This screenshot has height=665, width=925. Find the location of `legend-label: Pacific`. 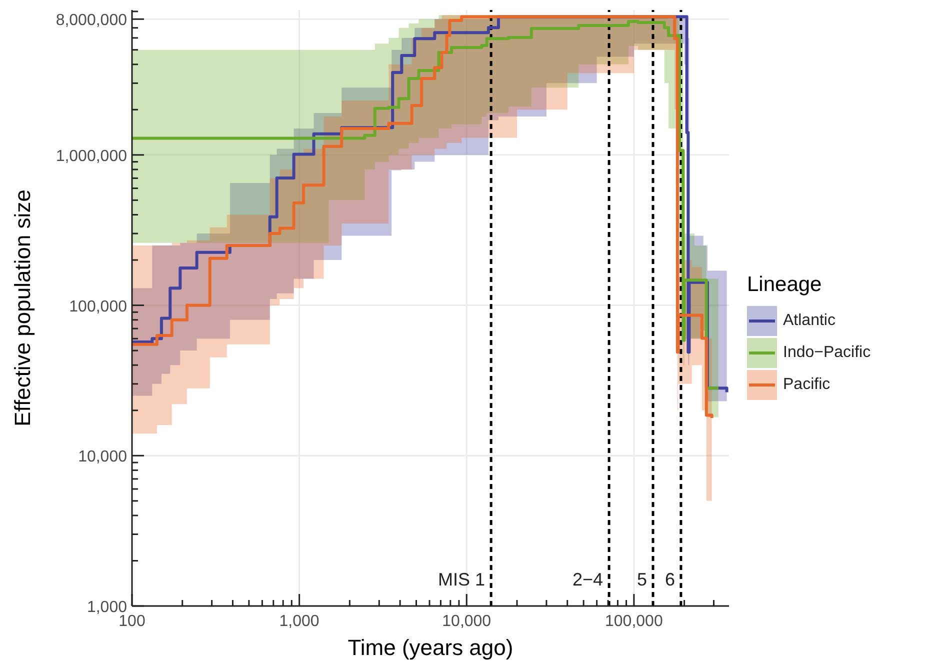

legend-label: Pacific is located at coordinates (806, 385).